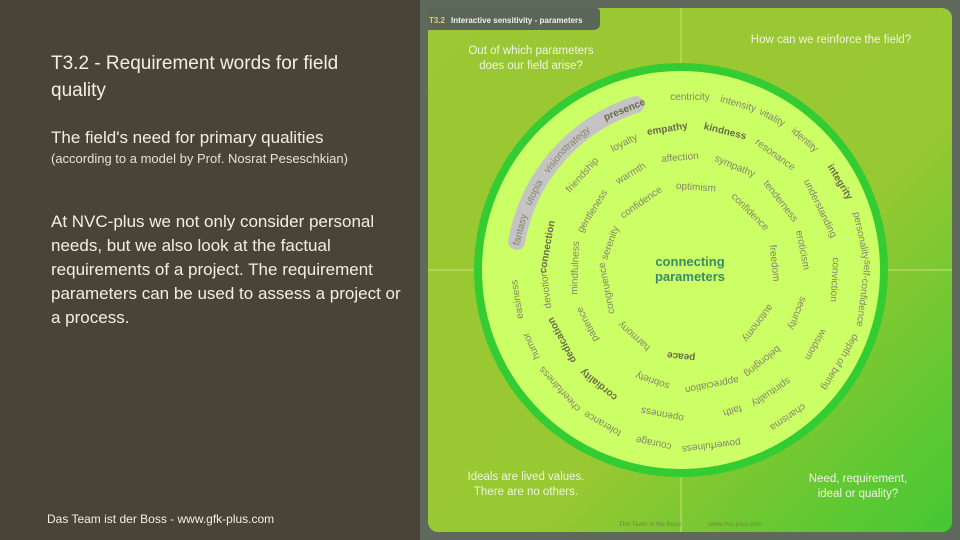 The width and height of the screenshot is (960, 540). Describe the element at coordinates (858, 479) in the screenshot. I see `diagram-question: Need, requirement,` at that location.